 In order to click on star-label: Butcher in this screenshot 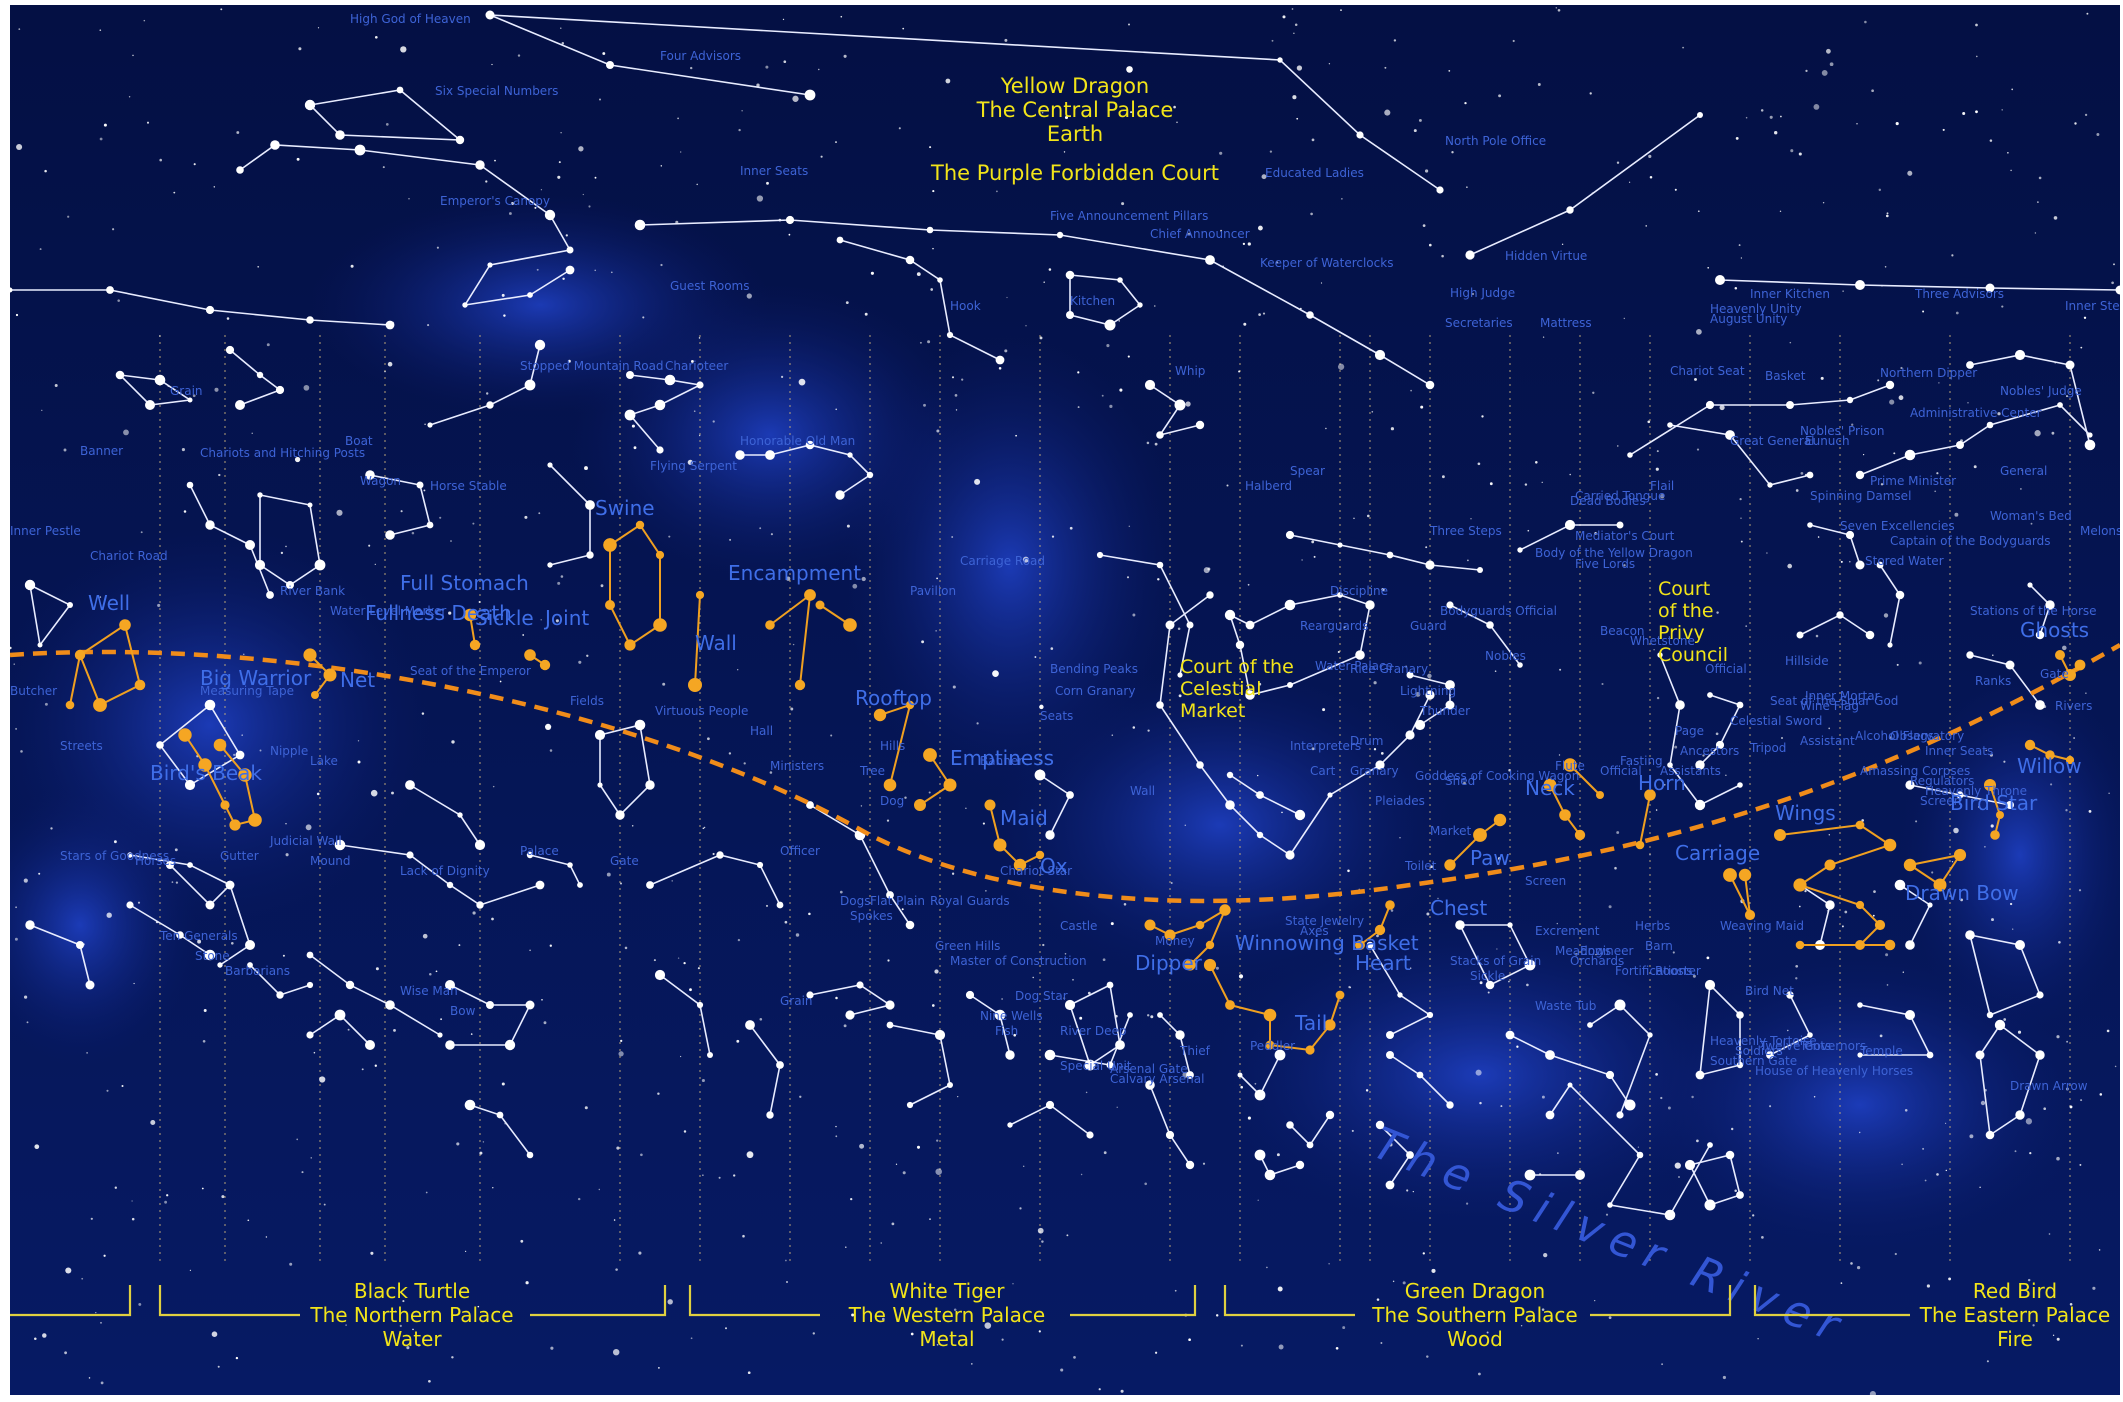, I will do `click(33, 691)`.